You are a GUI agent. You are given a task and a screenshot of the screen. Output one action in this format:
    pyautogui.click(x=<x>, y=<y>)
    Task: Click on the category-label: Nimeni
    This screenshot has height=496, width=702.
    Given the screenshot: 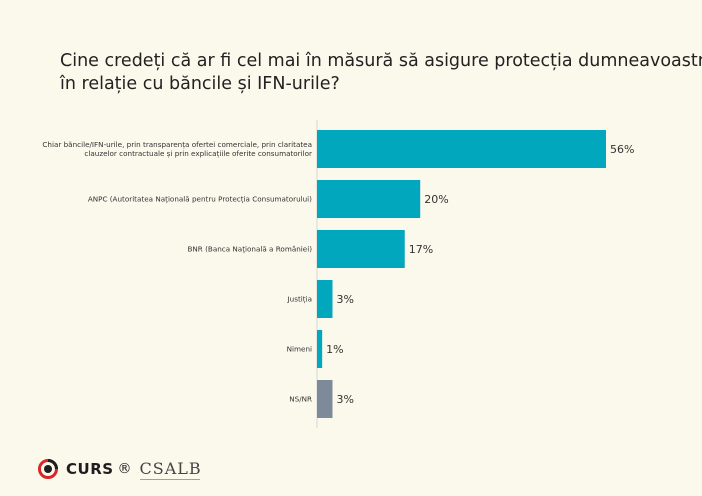 What is the action you would take?
    pyautogui.click(x=299, y=349)
    